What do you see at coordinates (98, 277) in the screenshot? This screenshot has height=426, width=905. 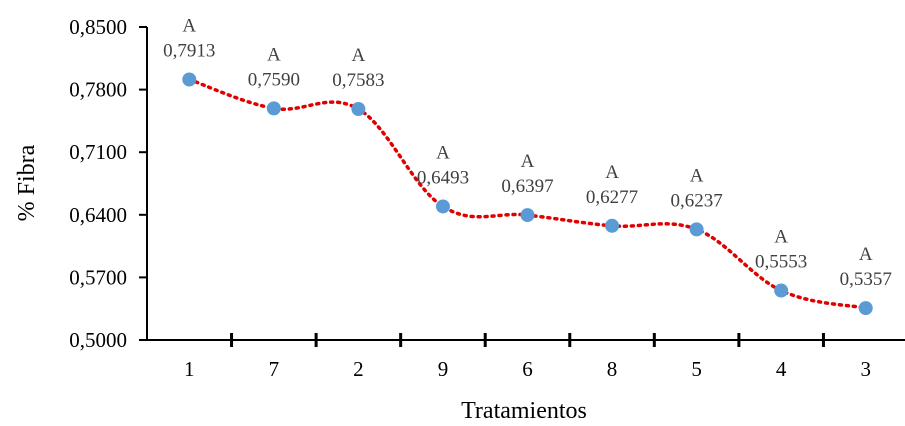 I see `y-tick-label: 0,5700` at bounding box center [98, 277].